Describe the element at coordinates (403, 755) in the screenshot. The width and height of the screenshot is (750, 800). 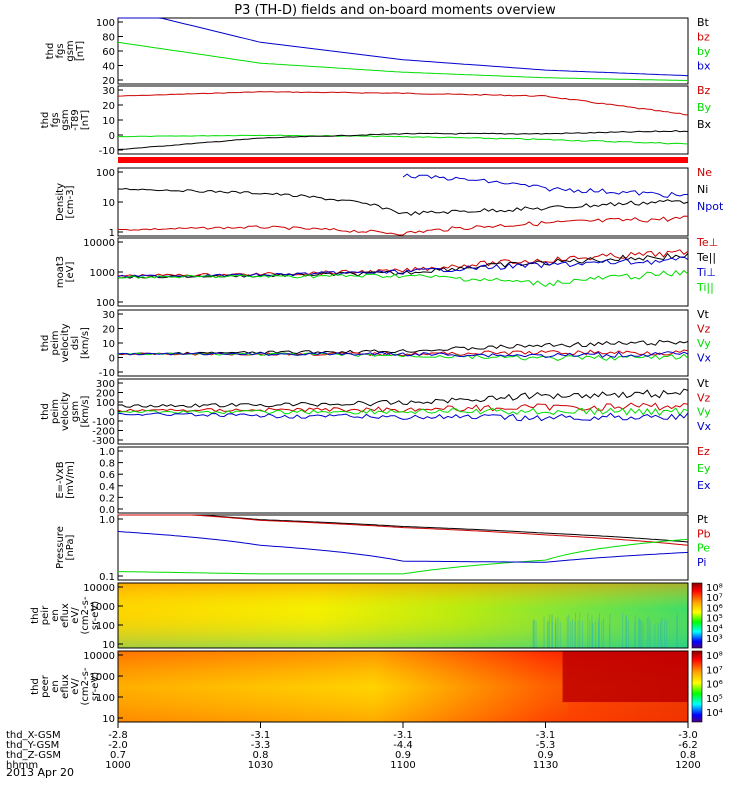
I see `x-row-value: 0.9` at that location.